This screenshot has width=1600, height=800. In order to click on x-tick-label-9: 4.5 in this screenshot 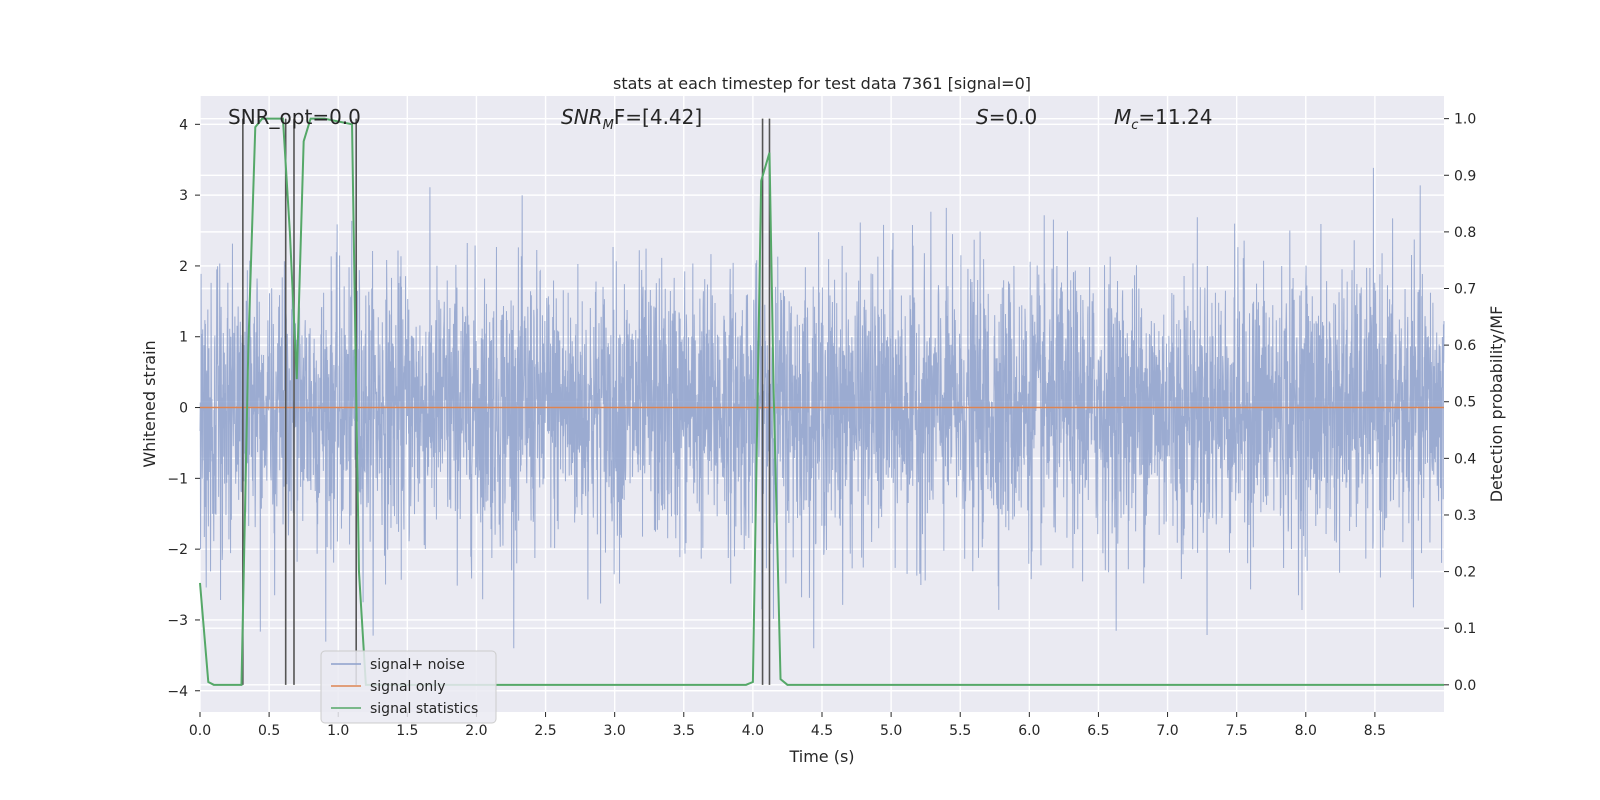, I will do `click(822, 731)`.